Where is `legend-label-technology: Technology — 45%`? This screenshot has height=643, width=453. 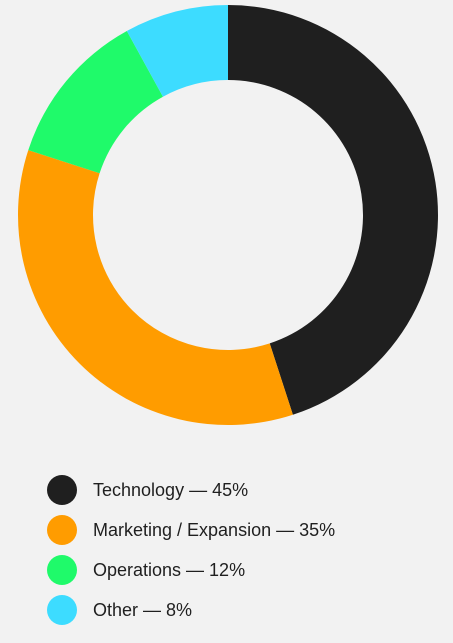
legend-label-technology: Technology — 45% is located at coordinates (171, 489).